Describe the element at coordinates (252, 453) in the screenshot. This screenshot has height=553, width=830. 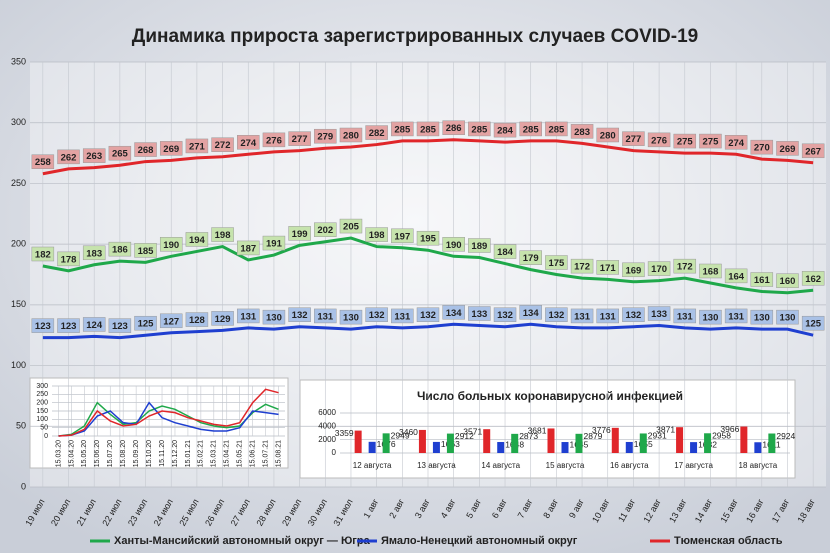
I see `x-tick-label: 15.06.21` at that location.